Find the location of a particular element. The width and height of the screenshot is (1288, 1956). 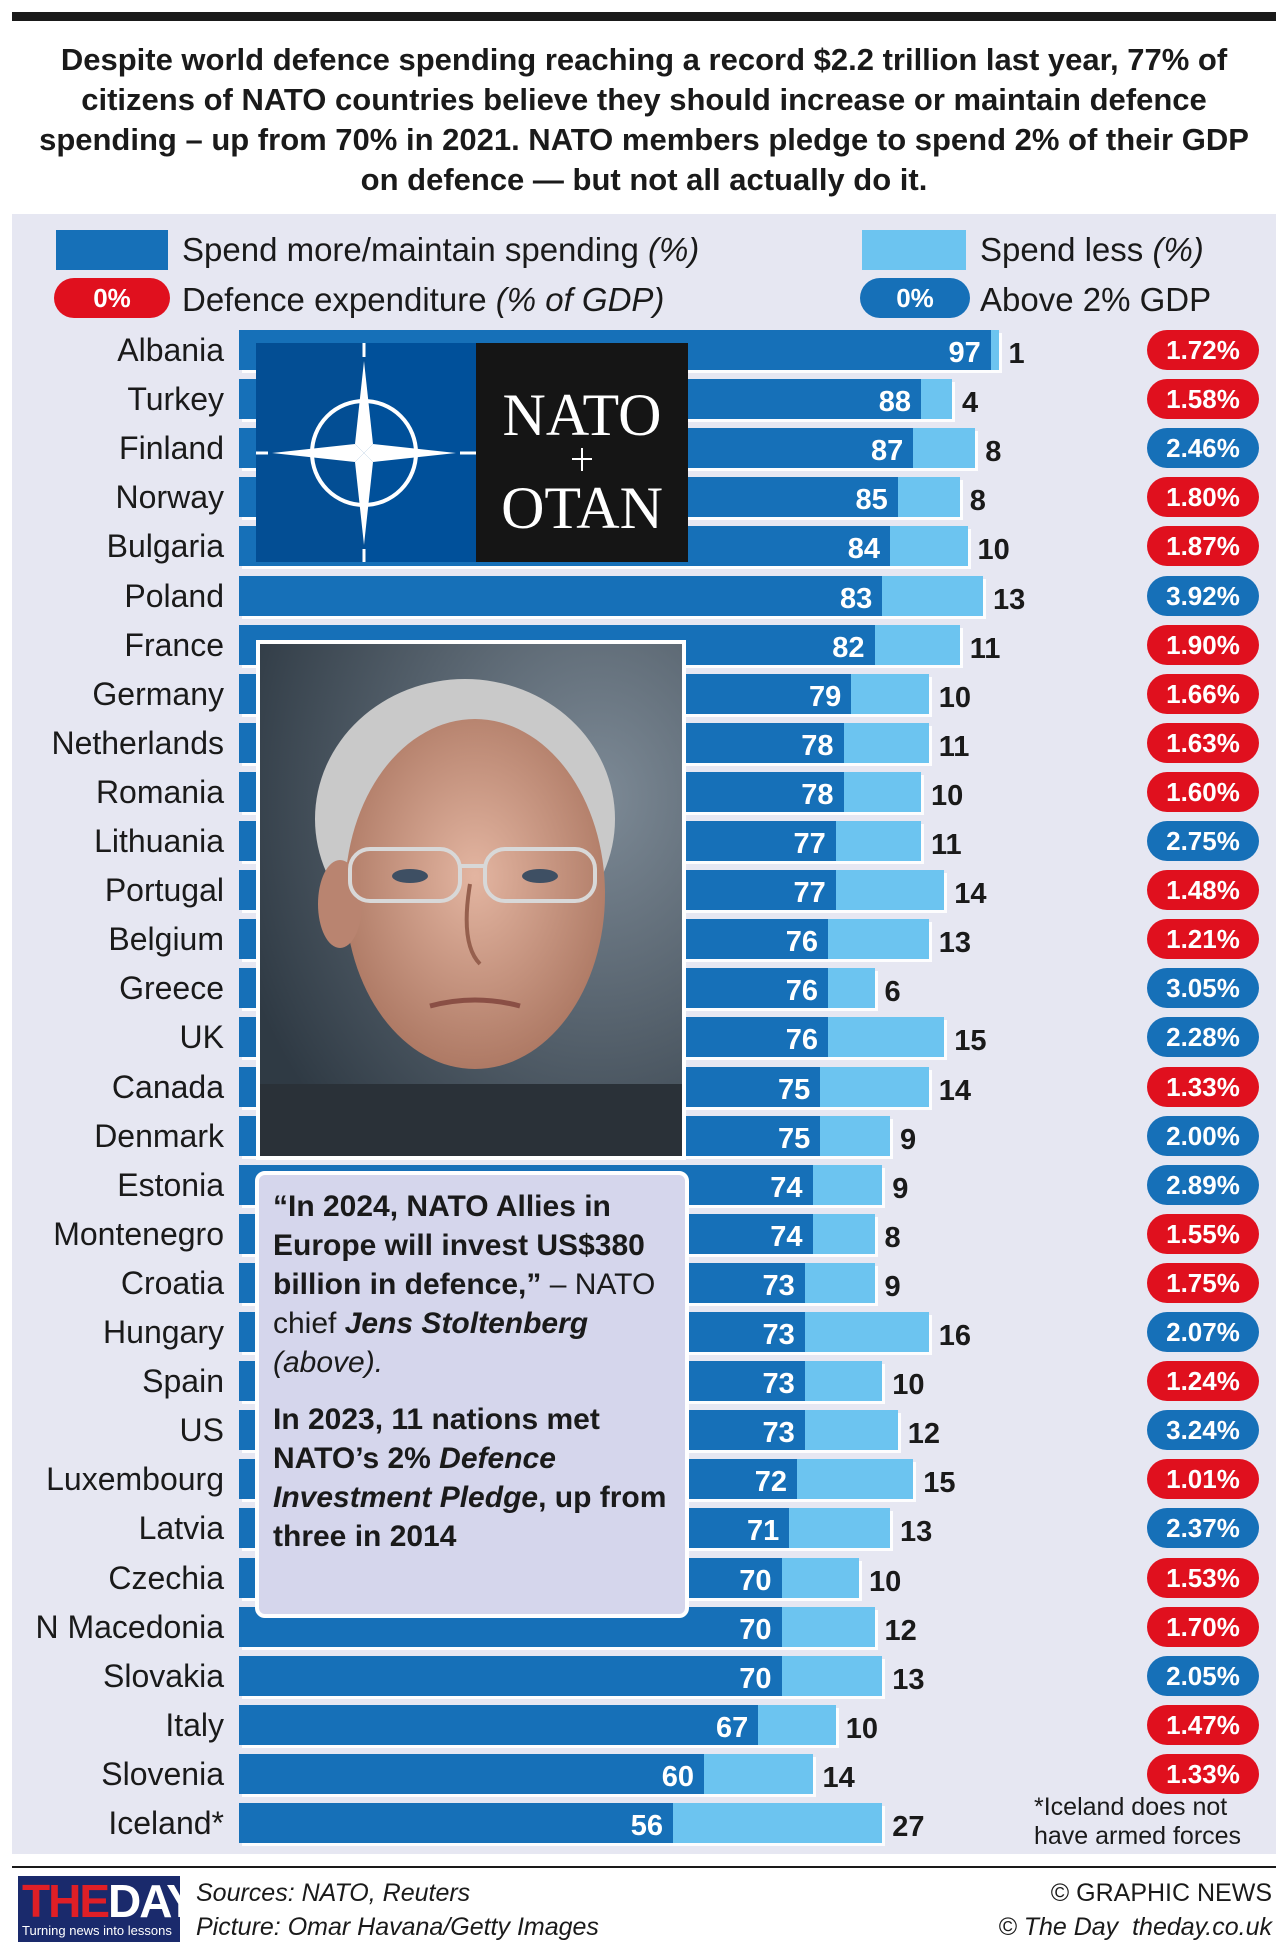

gdp-badge: 3.24% is located at coordinates (1203, 1430).